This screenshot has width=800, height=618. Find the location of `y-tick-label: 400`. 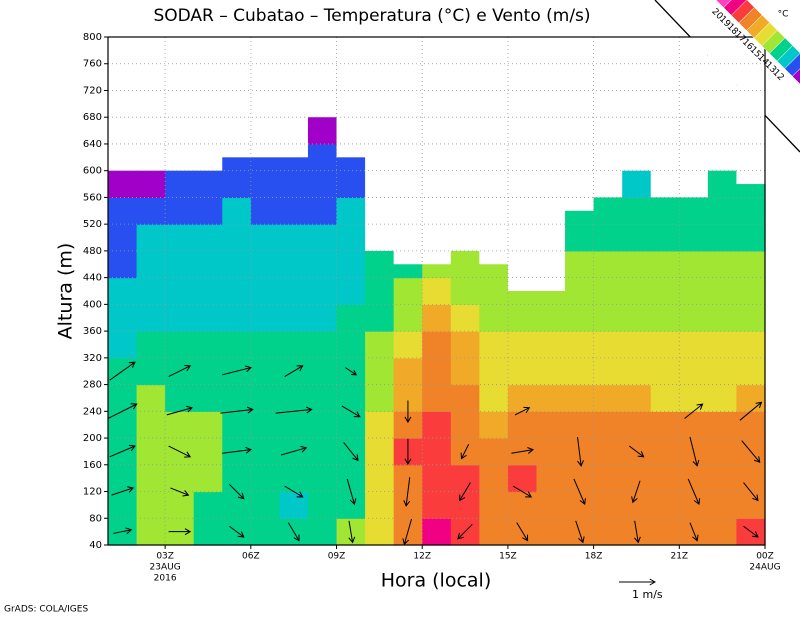

y-tick-label: 400 is located at coordinates (92, 304).